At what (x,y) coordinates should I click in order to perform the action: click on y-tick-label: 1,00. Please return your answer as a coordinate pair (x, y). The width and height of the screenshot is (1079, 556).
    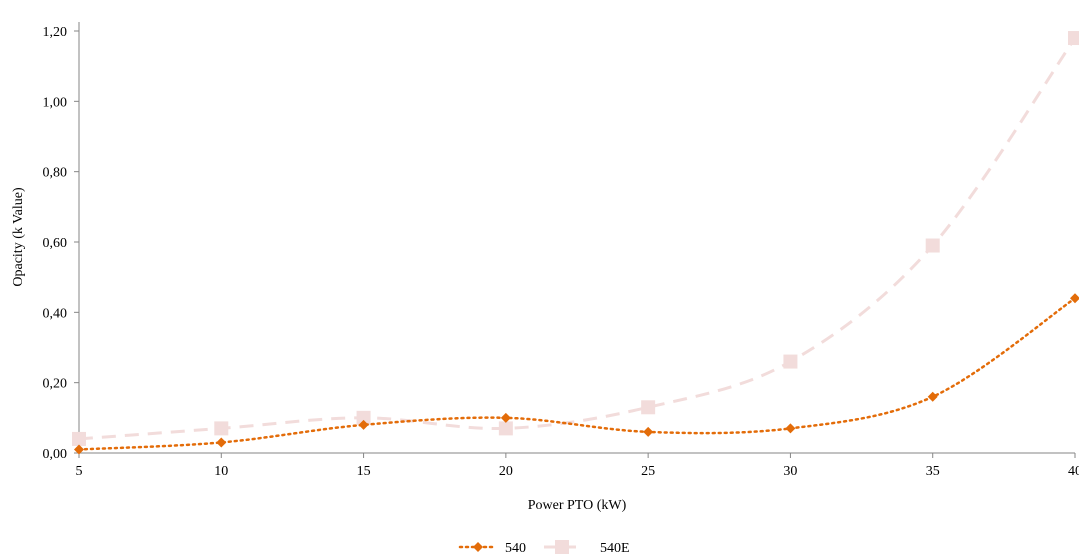
    Looking at the image, I should click on (55, 102).